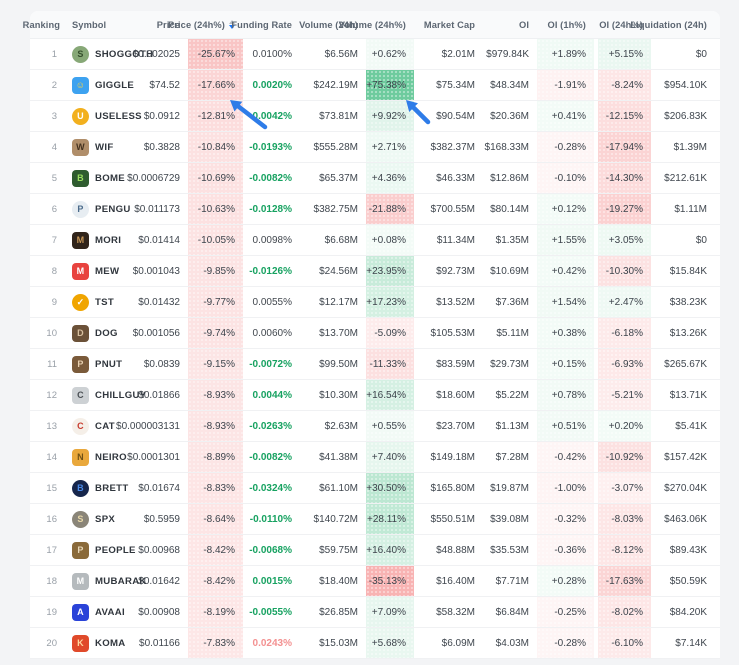  I want to click on column-header-oi_1h_pct: OI (1h%), so click(565, 24).